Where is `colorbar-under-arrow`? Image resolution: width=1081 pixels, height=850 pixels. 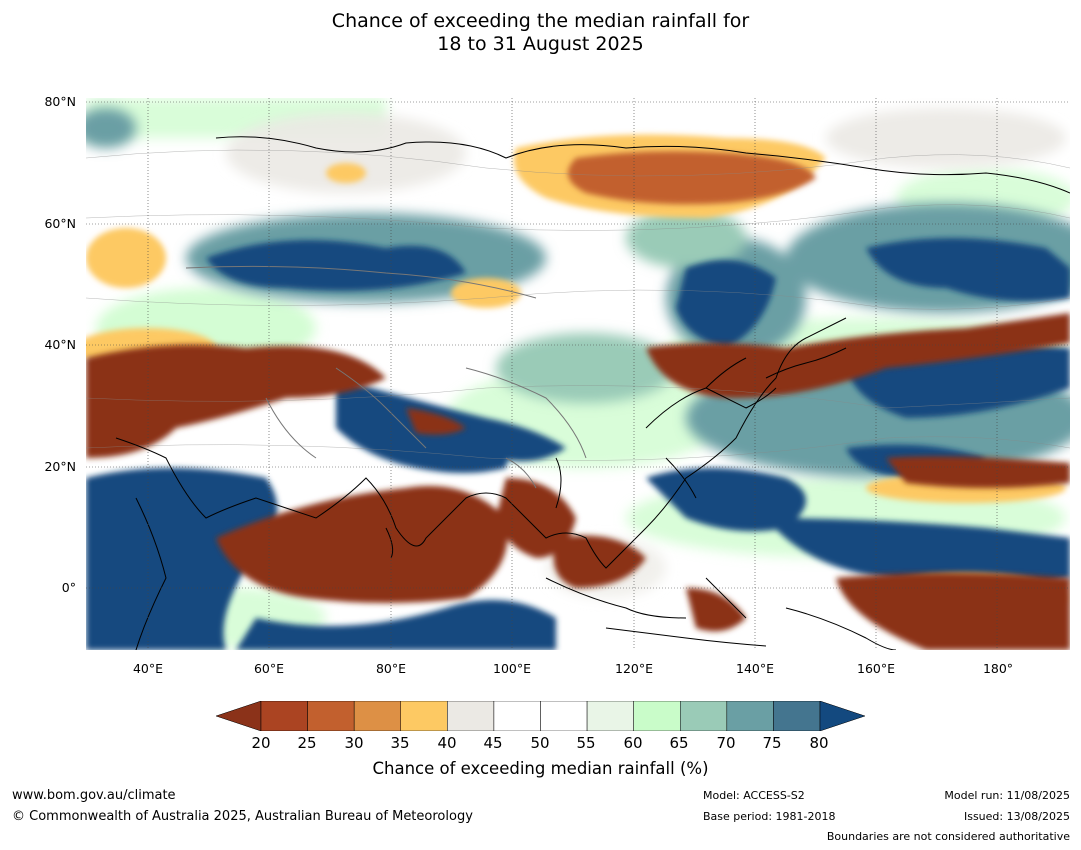 colorbar-under-arrow is located at coordinates (239, 716).